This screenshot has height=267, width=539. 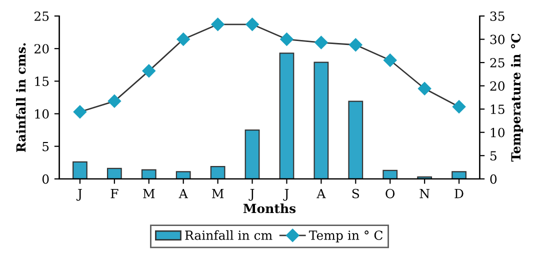 I want to click on legend-label: Rainfall in cm, so click(x=228, y=235).